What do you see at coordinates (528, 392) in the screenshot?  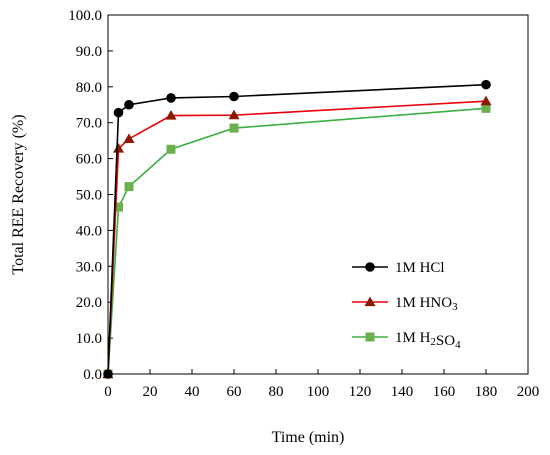 I see `x-tick-label: 200` at bounding box center [528, 392].